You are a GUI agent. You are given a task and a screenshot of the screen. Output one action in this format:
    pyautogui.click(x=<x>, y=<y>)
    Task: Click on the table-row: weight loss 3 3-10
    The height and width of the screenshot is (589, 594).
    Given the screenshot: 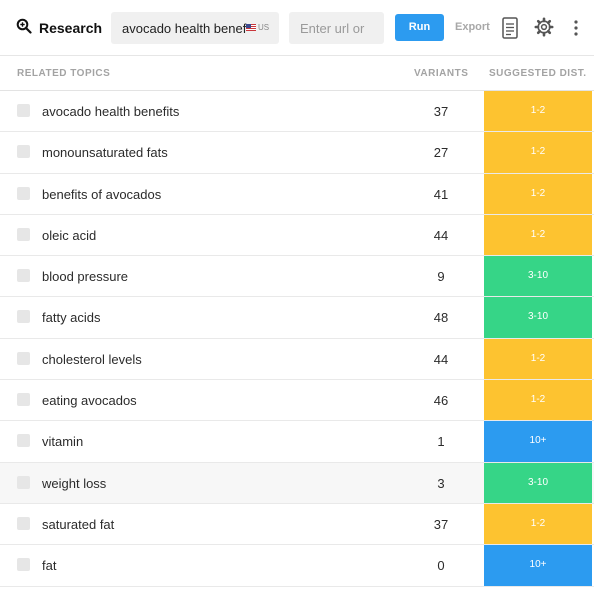 What is the action you would take?
    pyautogui.click(x=297, y=483)
    